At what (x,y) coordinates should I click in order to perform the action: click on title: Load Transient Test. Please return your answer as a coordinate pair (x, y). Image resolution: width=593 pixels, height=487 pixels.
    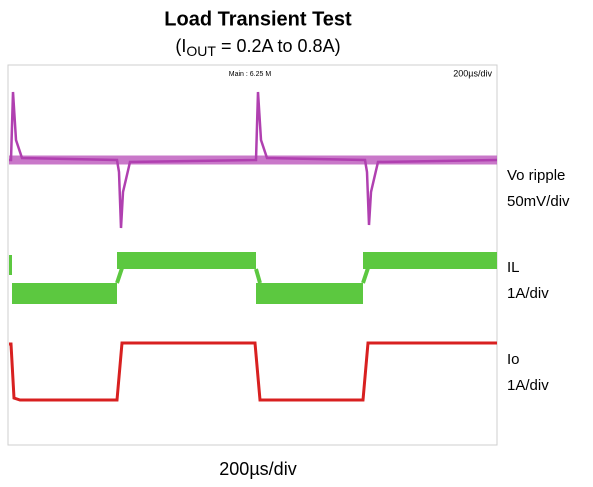
    Looking at the image, I should click on (258, 19).